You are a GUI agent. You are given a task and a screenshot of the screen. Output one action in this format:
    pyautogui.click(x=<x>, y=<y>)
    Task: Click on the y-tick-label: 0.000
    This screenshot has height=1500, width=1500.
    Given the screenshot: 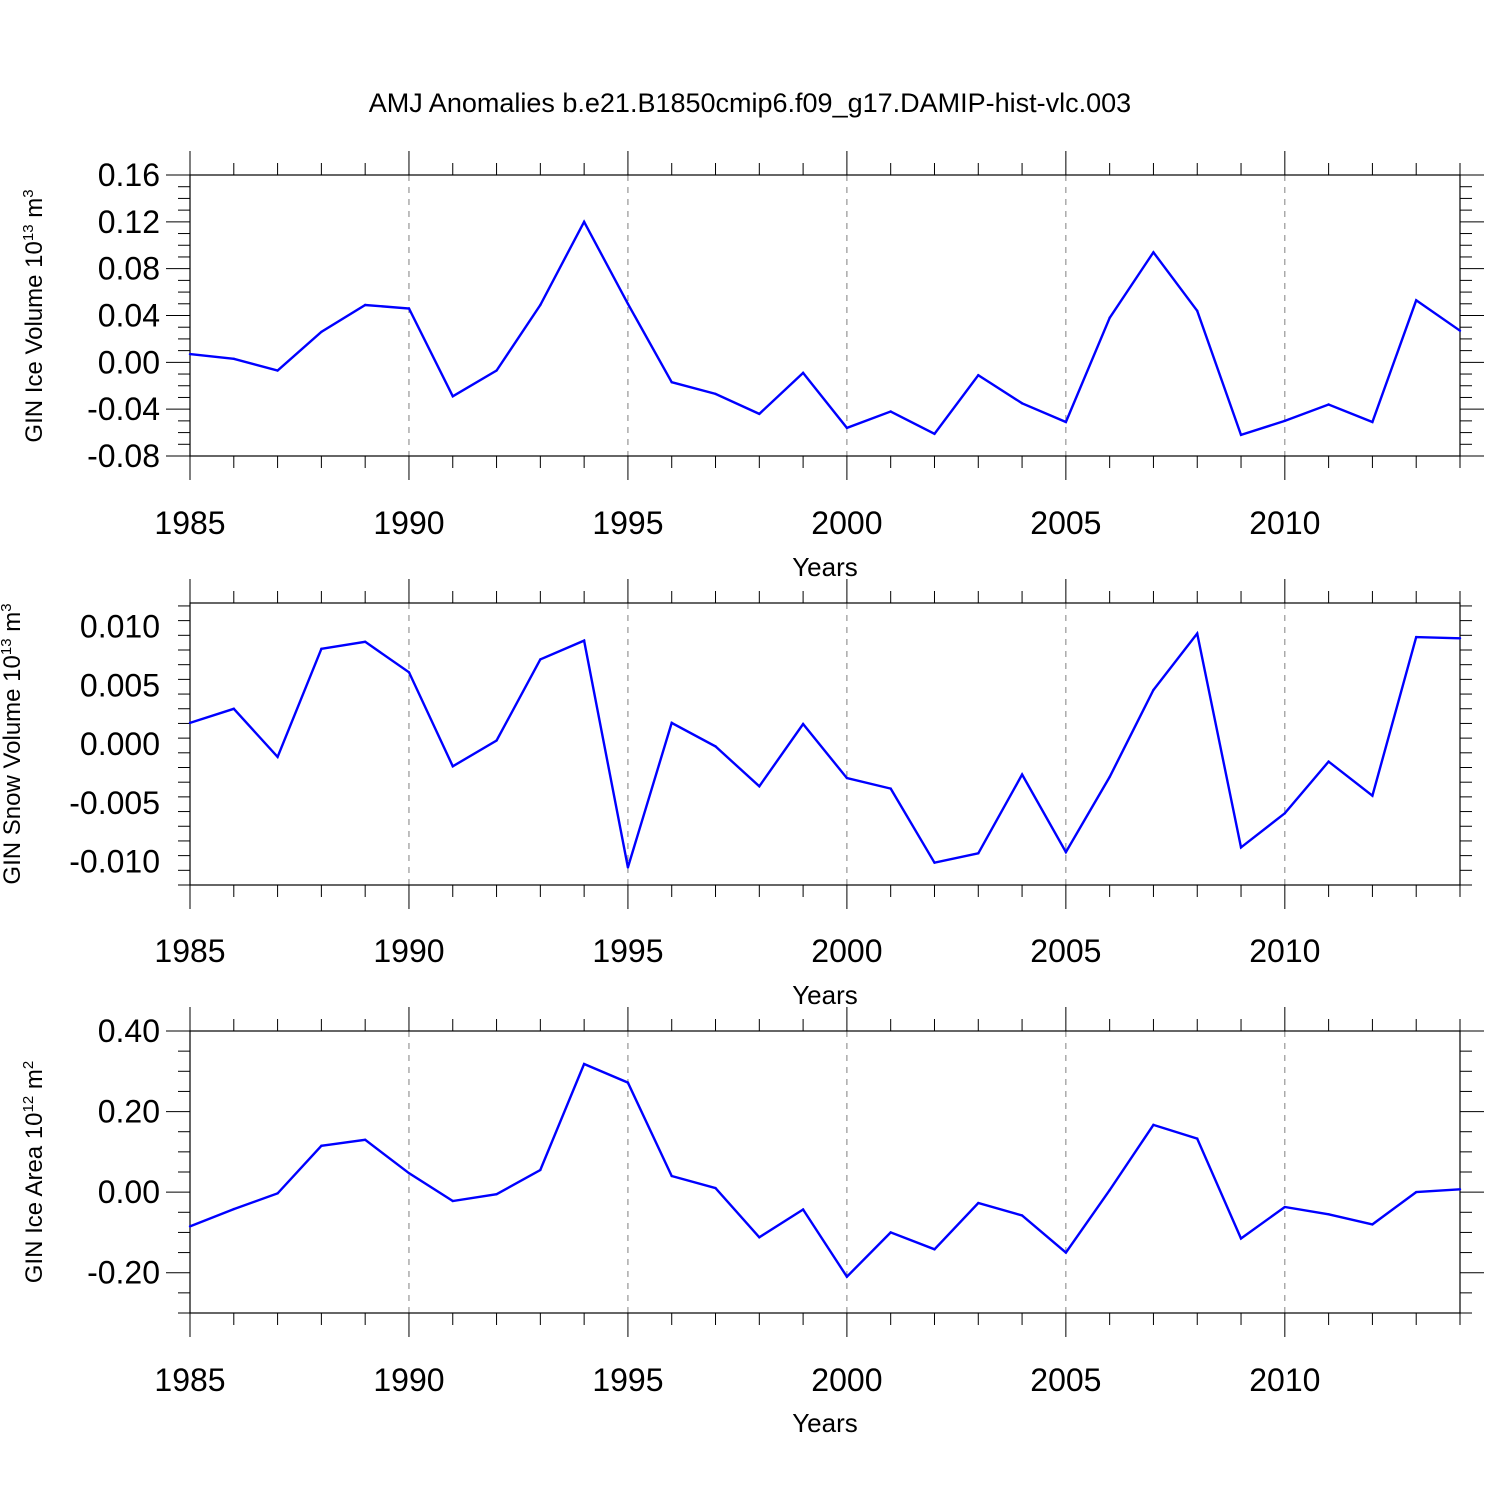 What is the action you would take?
    pyautogui.click(x=120, y=744)
    